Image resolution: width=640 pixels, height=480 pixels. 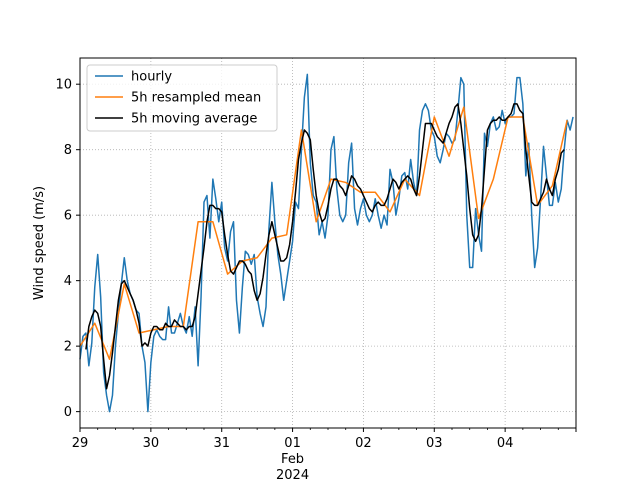 What do you see at coordinates (434, 443) in the screenshot?
I see `x-tick-label: 03` at bounding box center [434, 443].